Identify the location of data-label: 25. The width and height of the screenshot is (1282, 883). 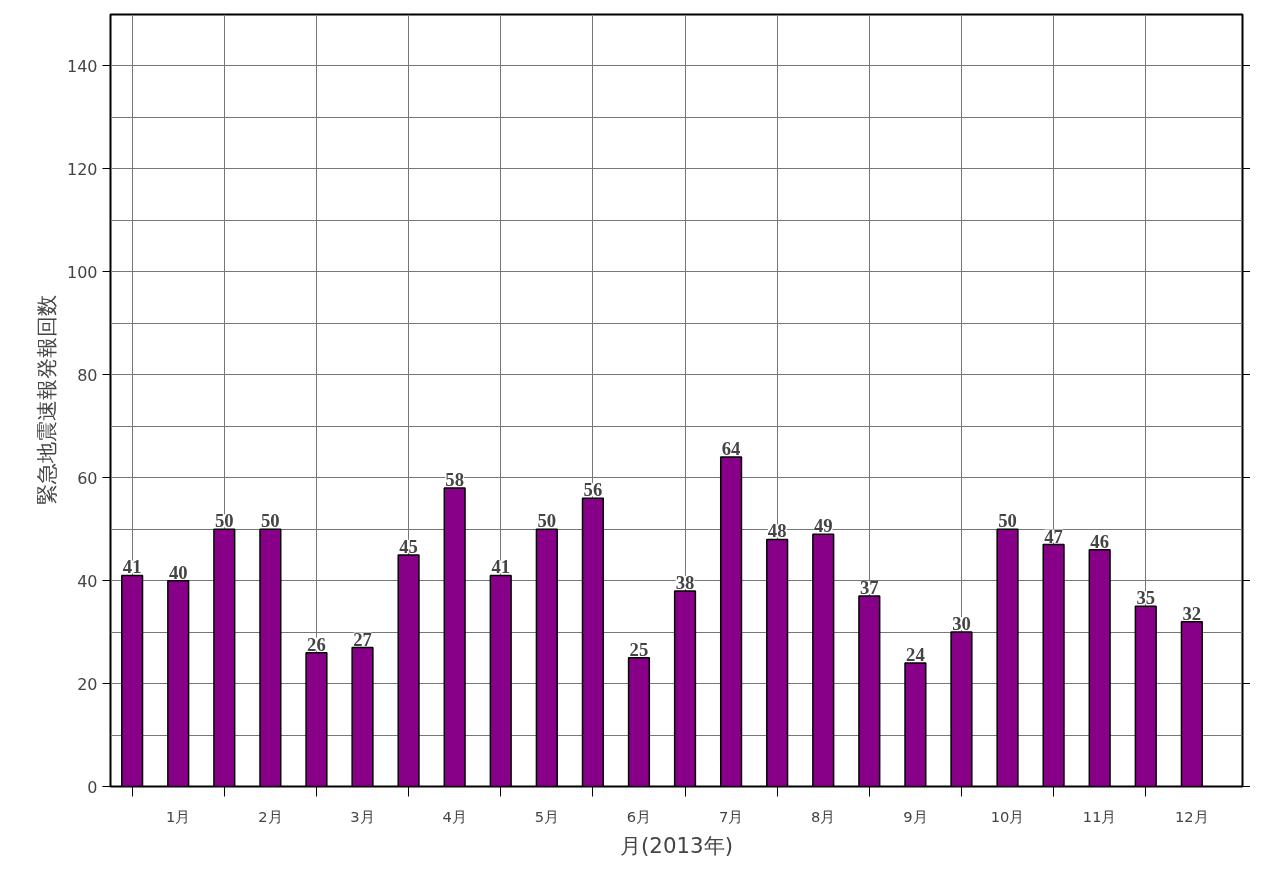
(639, 649).